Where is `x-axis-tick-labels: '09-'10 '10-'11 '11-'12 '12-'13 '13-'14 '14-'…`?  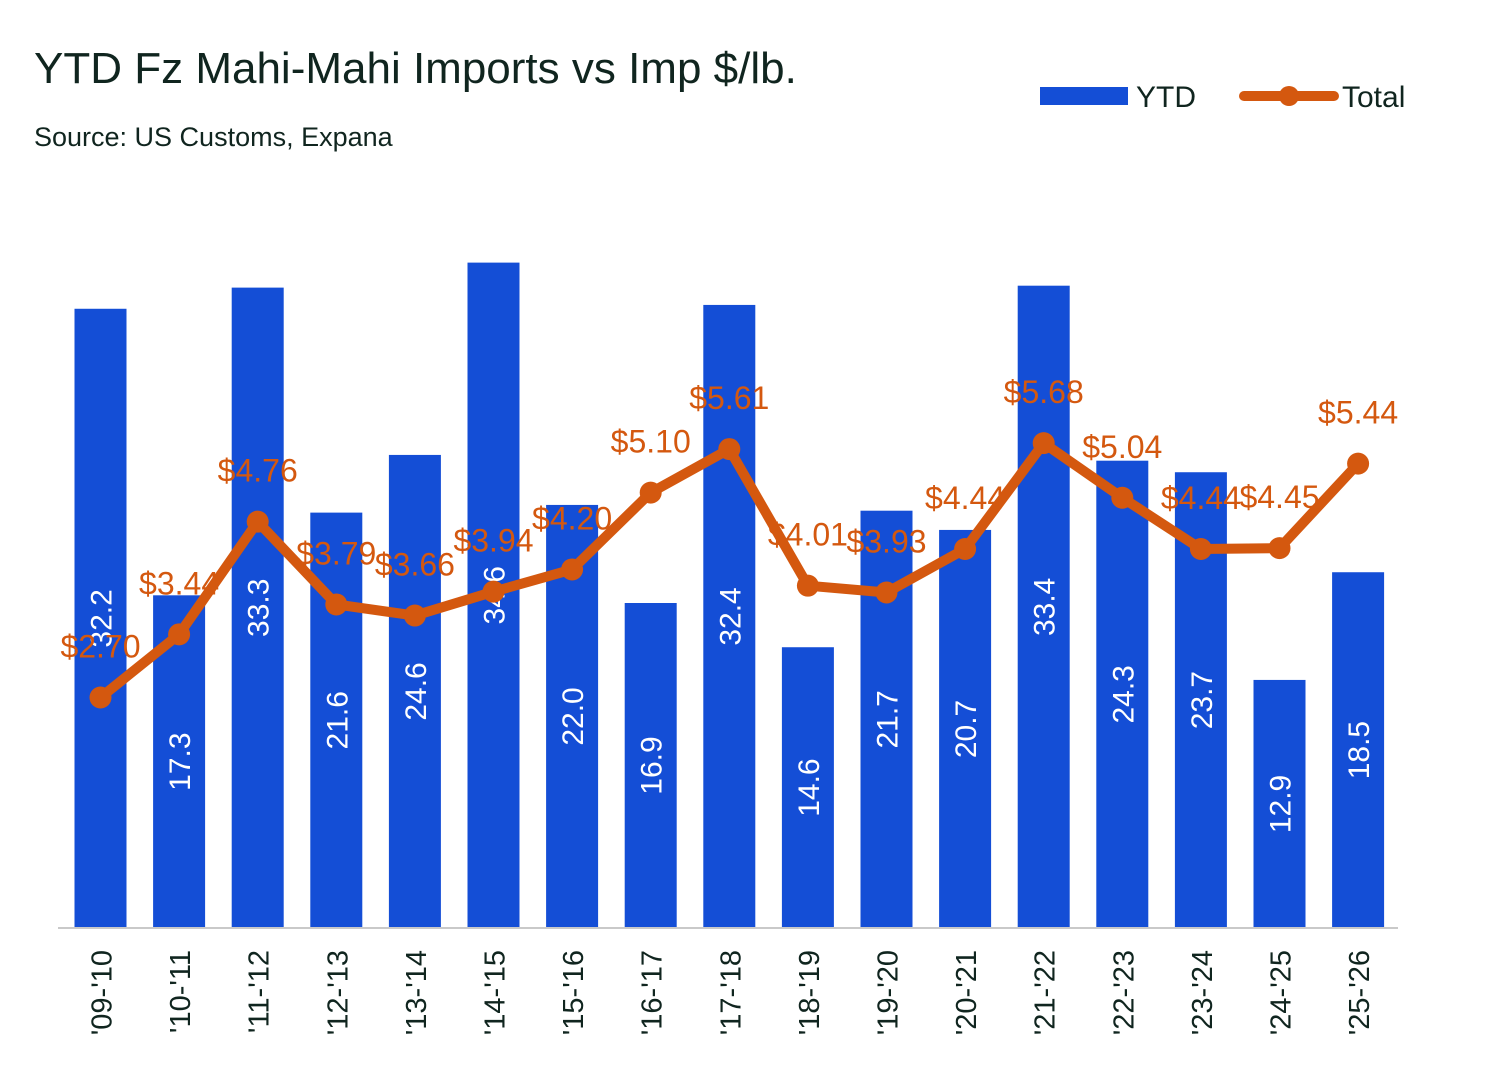
x-axis-tick-labels: '09-'10 '10-'11 '11-'12 '12-'13 '13-'14 '14-'… is located at coordinates (732, 992).